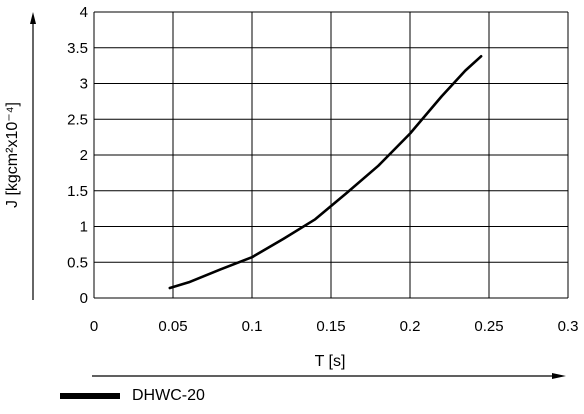 The height and width of the screenshot is (414, 584). I want to click on y-tick-label: 1, so click(84, 227).